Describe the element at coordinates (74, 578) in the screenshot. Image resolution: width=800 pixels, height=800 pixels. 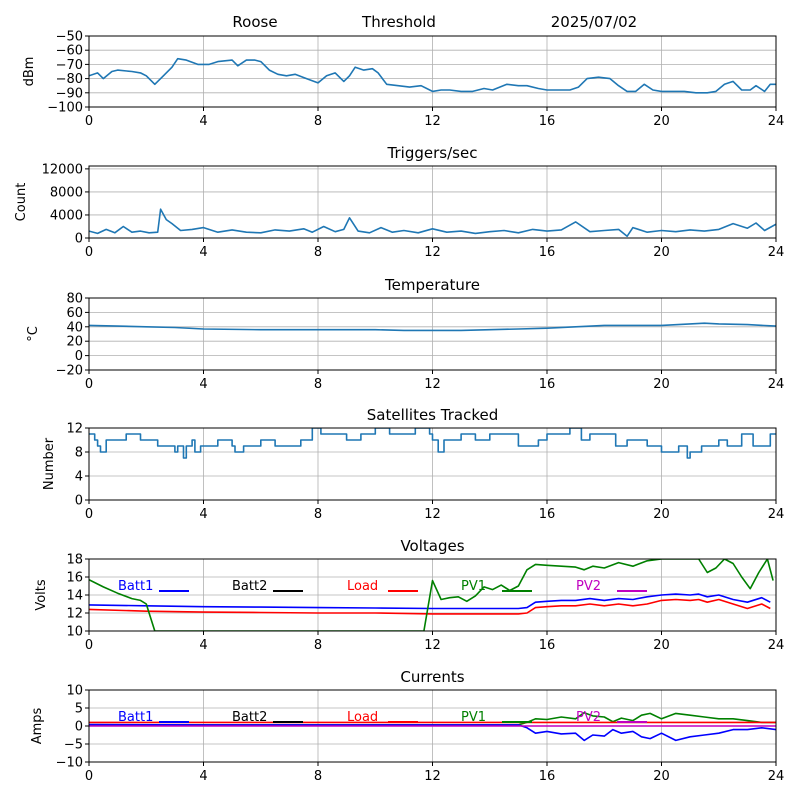
I see `y-tick-label: 16` at that location.